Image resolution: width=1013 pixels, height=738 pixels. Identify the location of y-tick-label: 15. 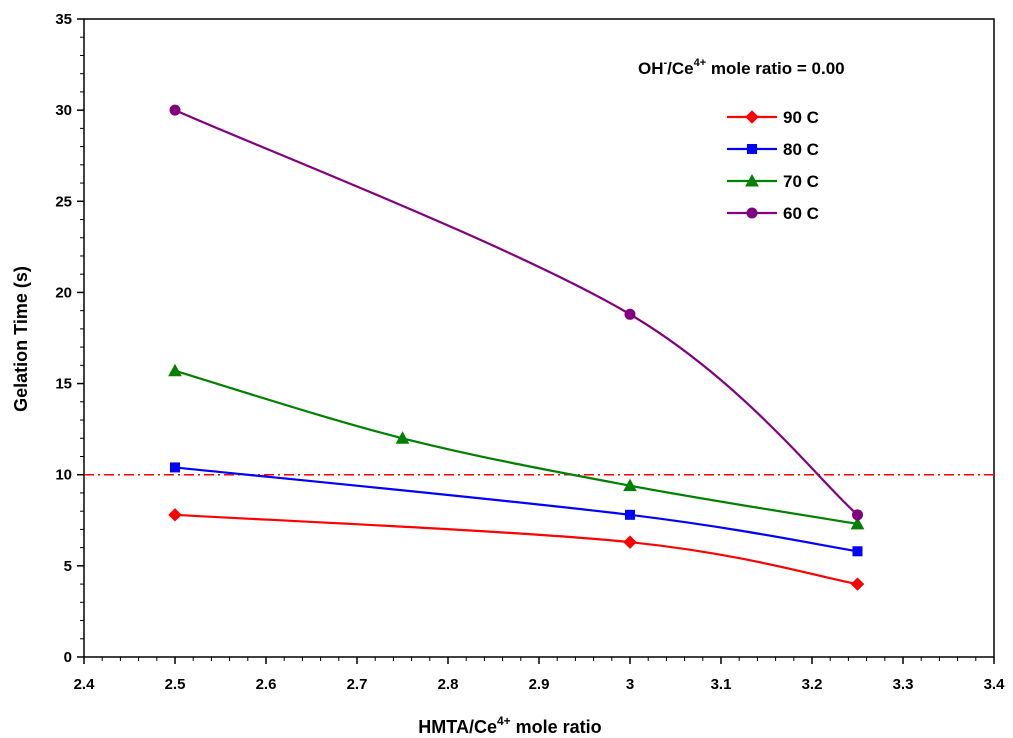
(63, 384).